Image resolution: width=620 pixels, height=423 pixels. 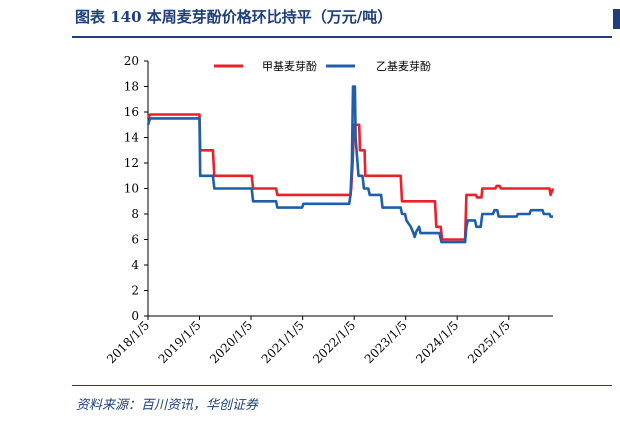 I want to click on y-tick-label: 0, so click(x=135, y=316).